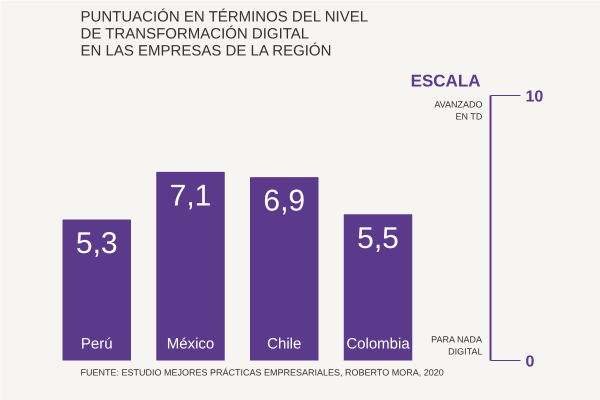 The width and height of the screenshot is (600, 400). Describe the element at coordinates (190, 344) in the screenshot. I see `x-tick-label: México` at that location.